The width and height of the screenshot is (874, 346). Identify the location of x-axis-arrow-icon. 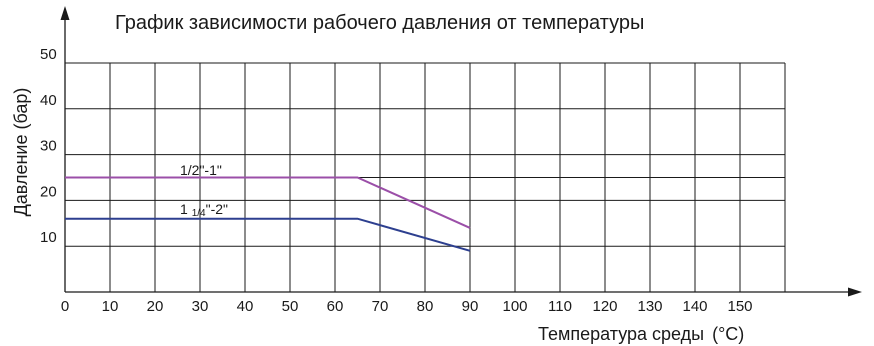
(855, 292).